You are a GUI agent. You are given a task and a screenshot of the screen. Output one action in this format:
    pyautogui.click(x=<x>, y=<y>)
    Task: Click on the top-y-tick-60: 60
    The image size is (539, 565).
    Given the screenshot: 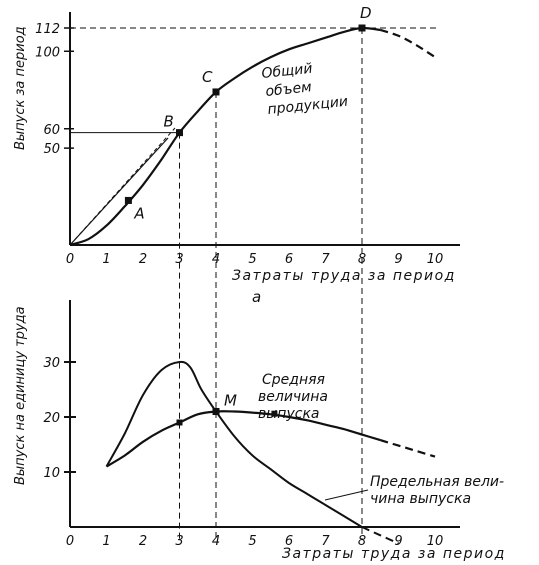 What is the action you would take?
    pyautogui.click(x=51, y=130)
    